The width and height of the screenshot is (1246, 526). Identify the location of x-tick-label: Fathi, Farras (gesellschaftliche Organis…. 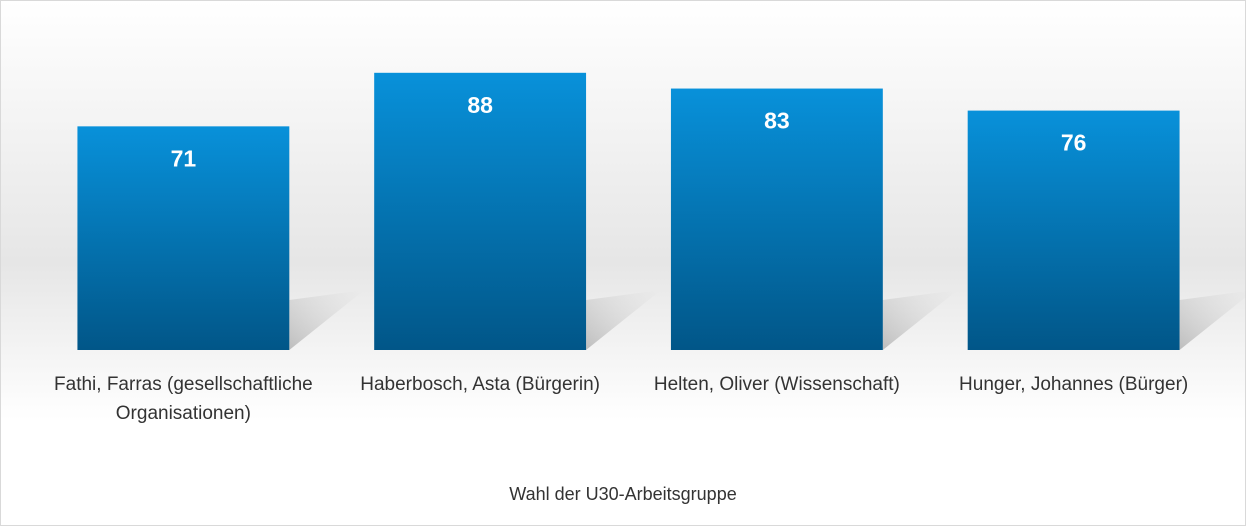
(183, 399).